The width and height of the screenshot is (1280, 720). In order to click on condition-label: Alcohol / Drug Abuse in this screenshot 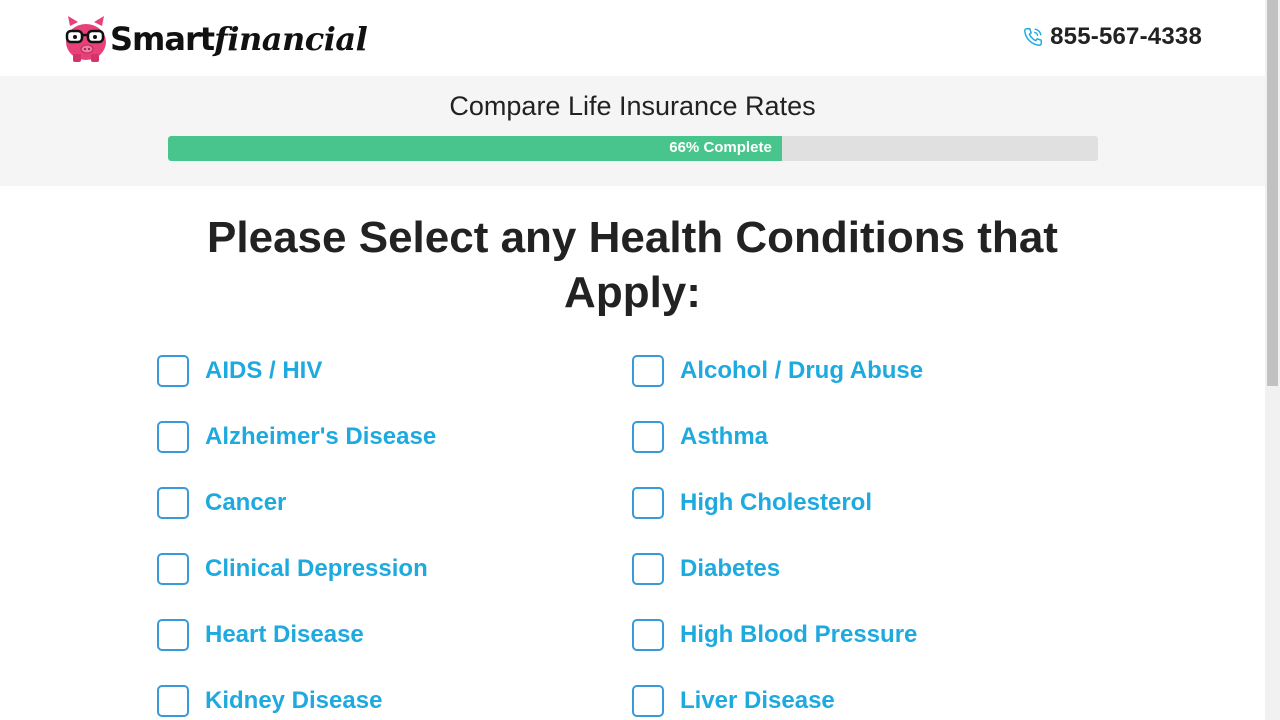, I will do `click(802, 370)`.